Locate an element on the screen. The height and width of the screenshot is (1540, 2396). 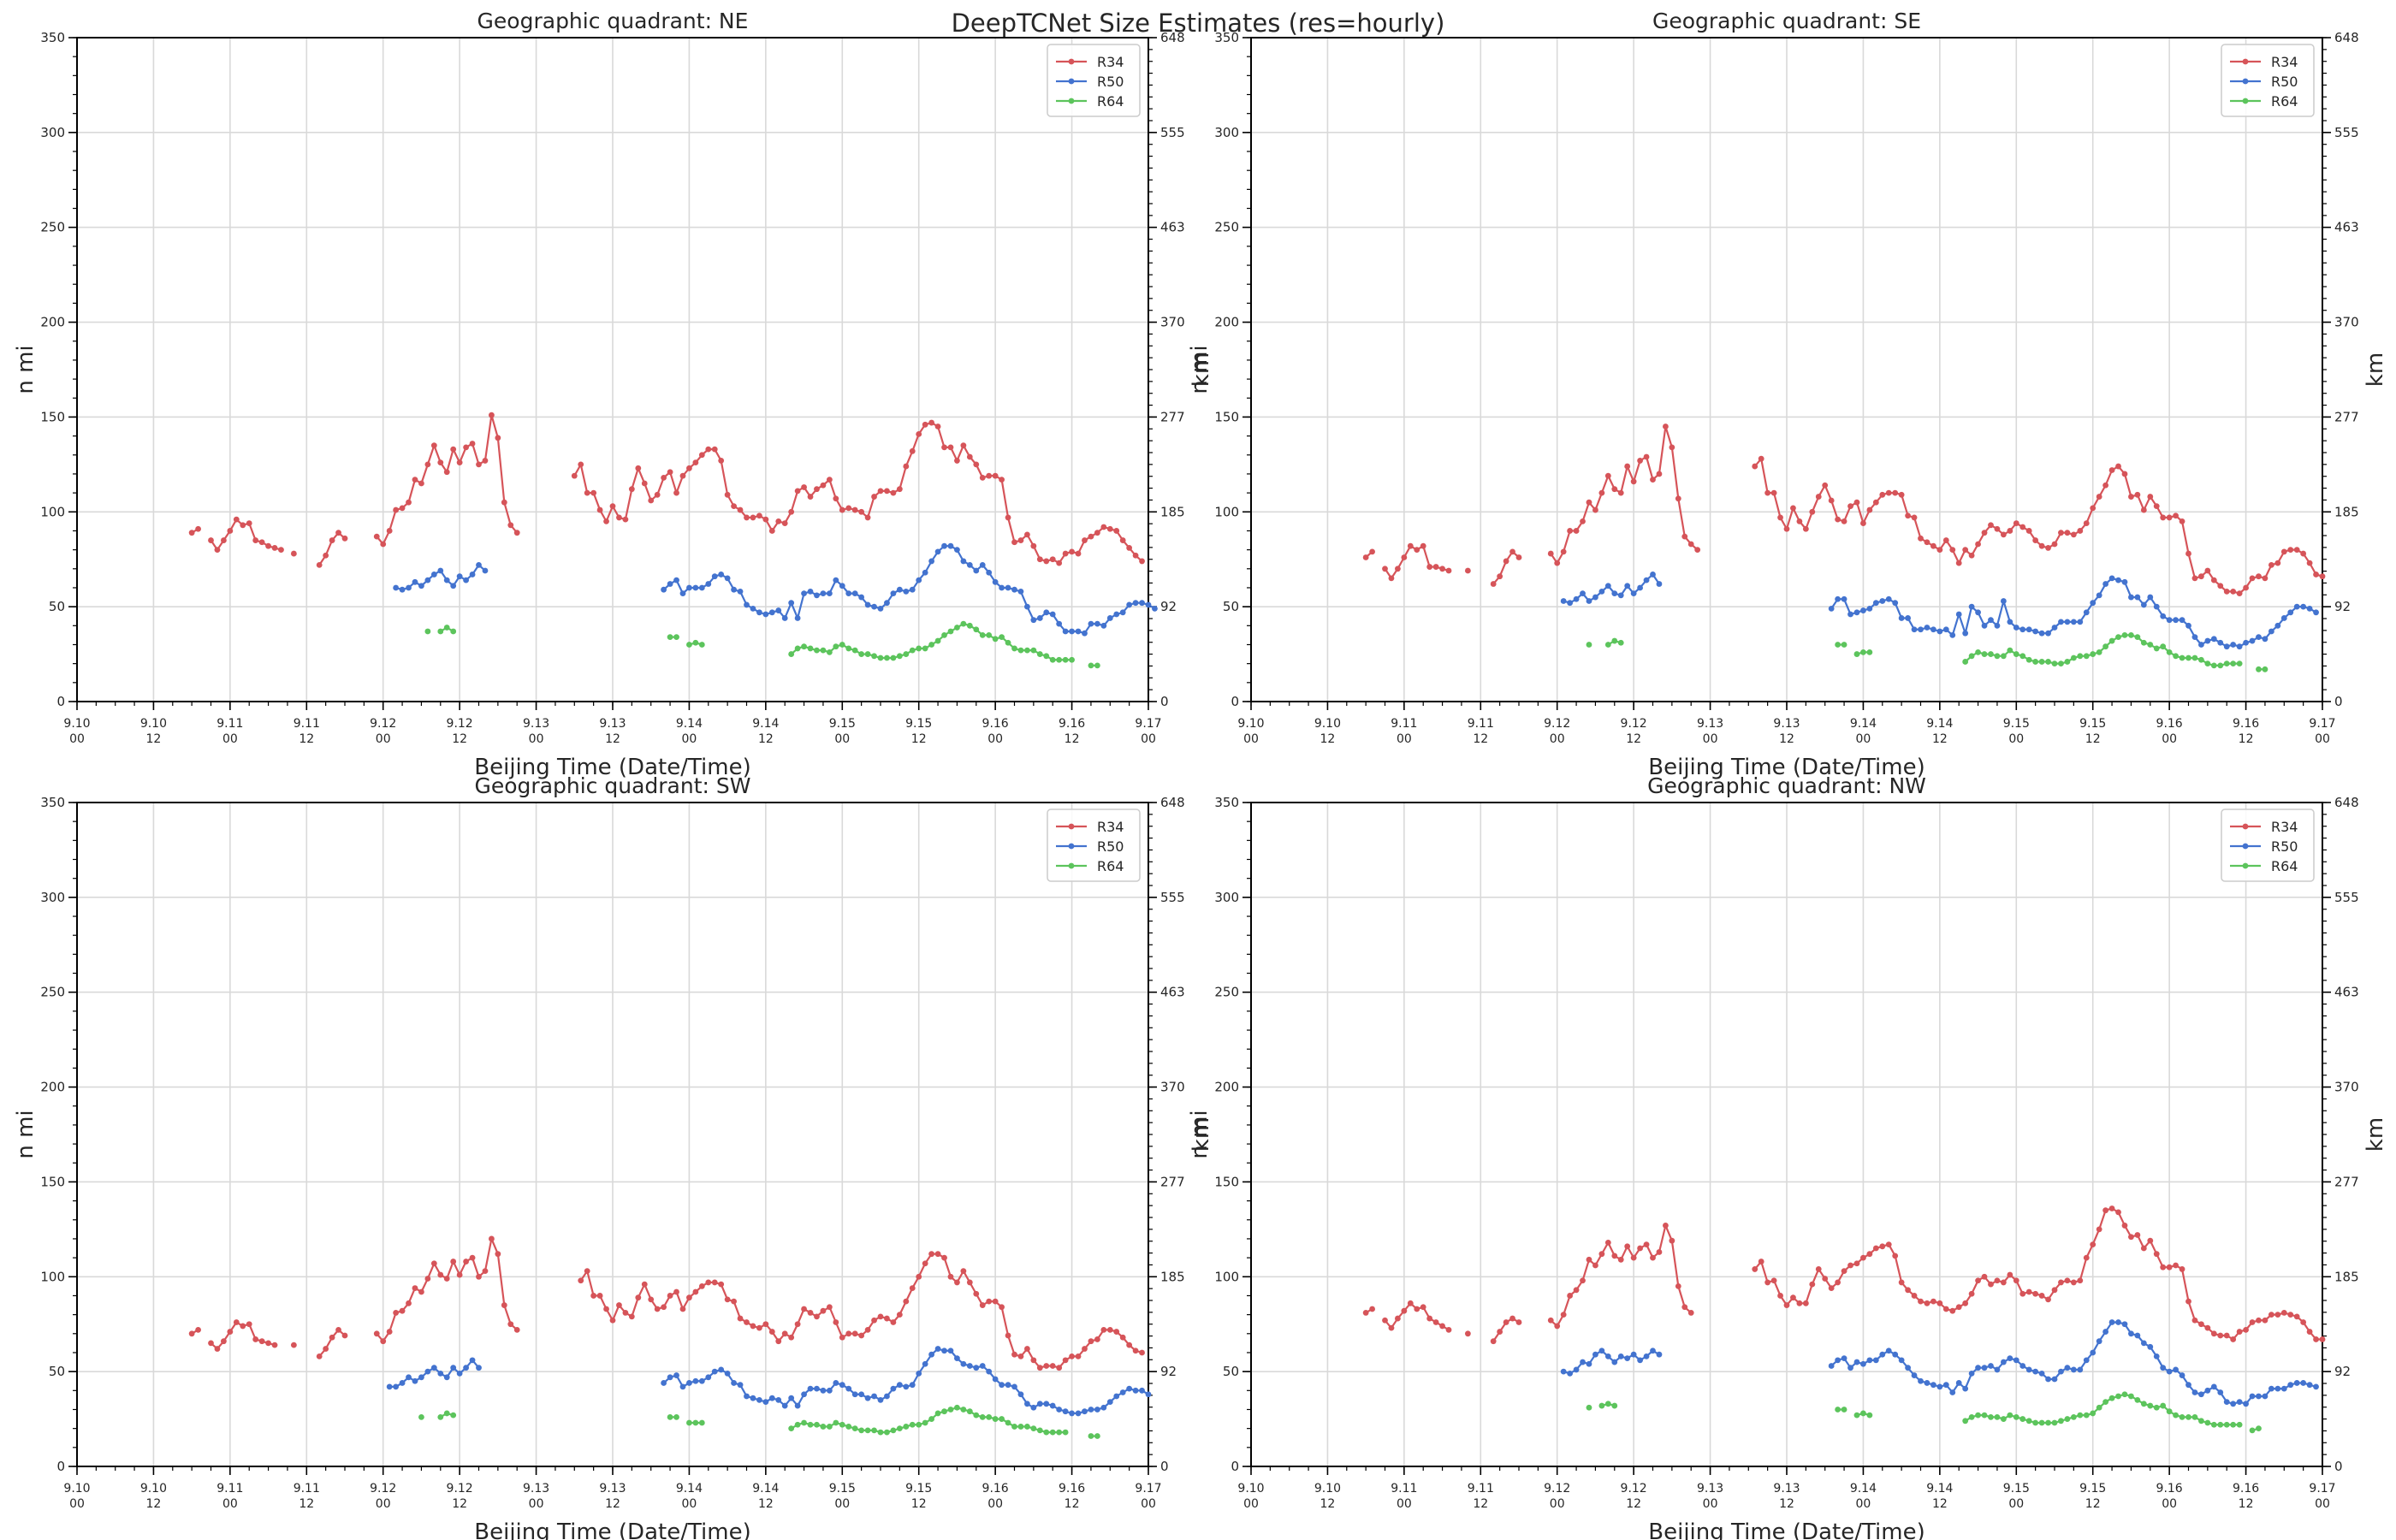
x-tick-label: 9.16 is located at coordinates (2169, 1489).